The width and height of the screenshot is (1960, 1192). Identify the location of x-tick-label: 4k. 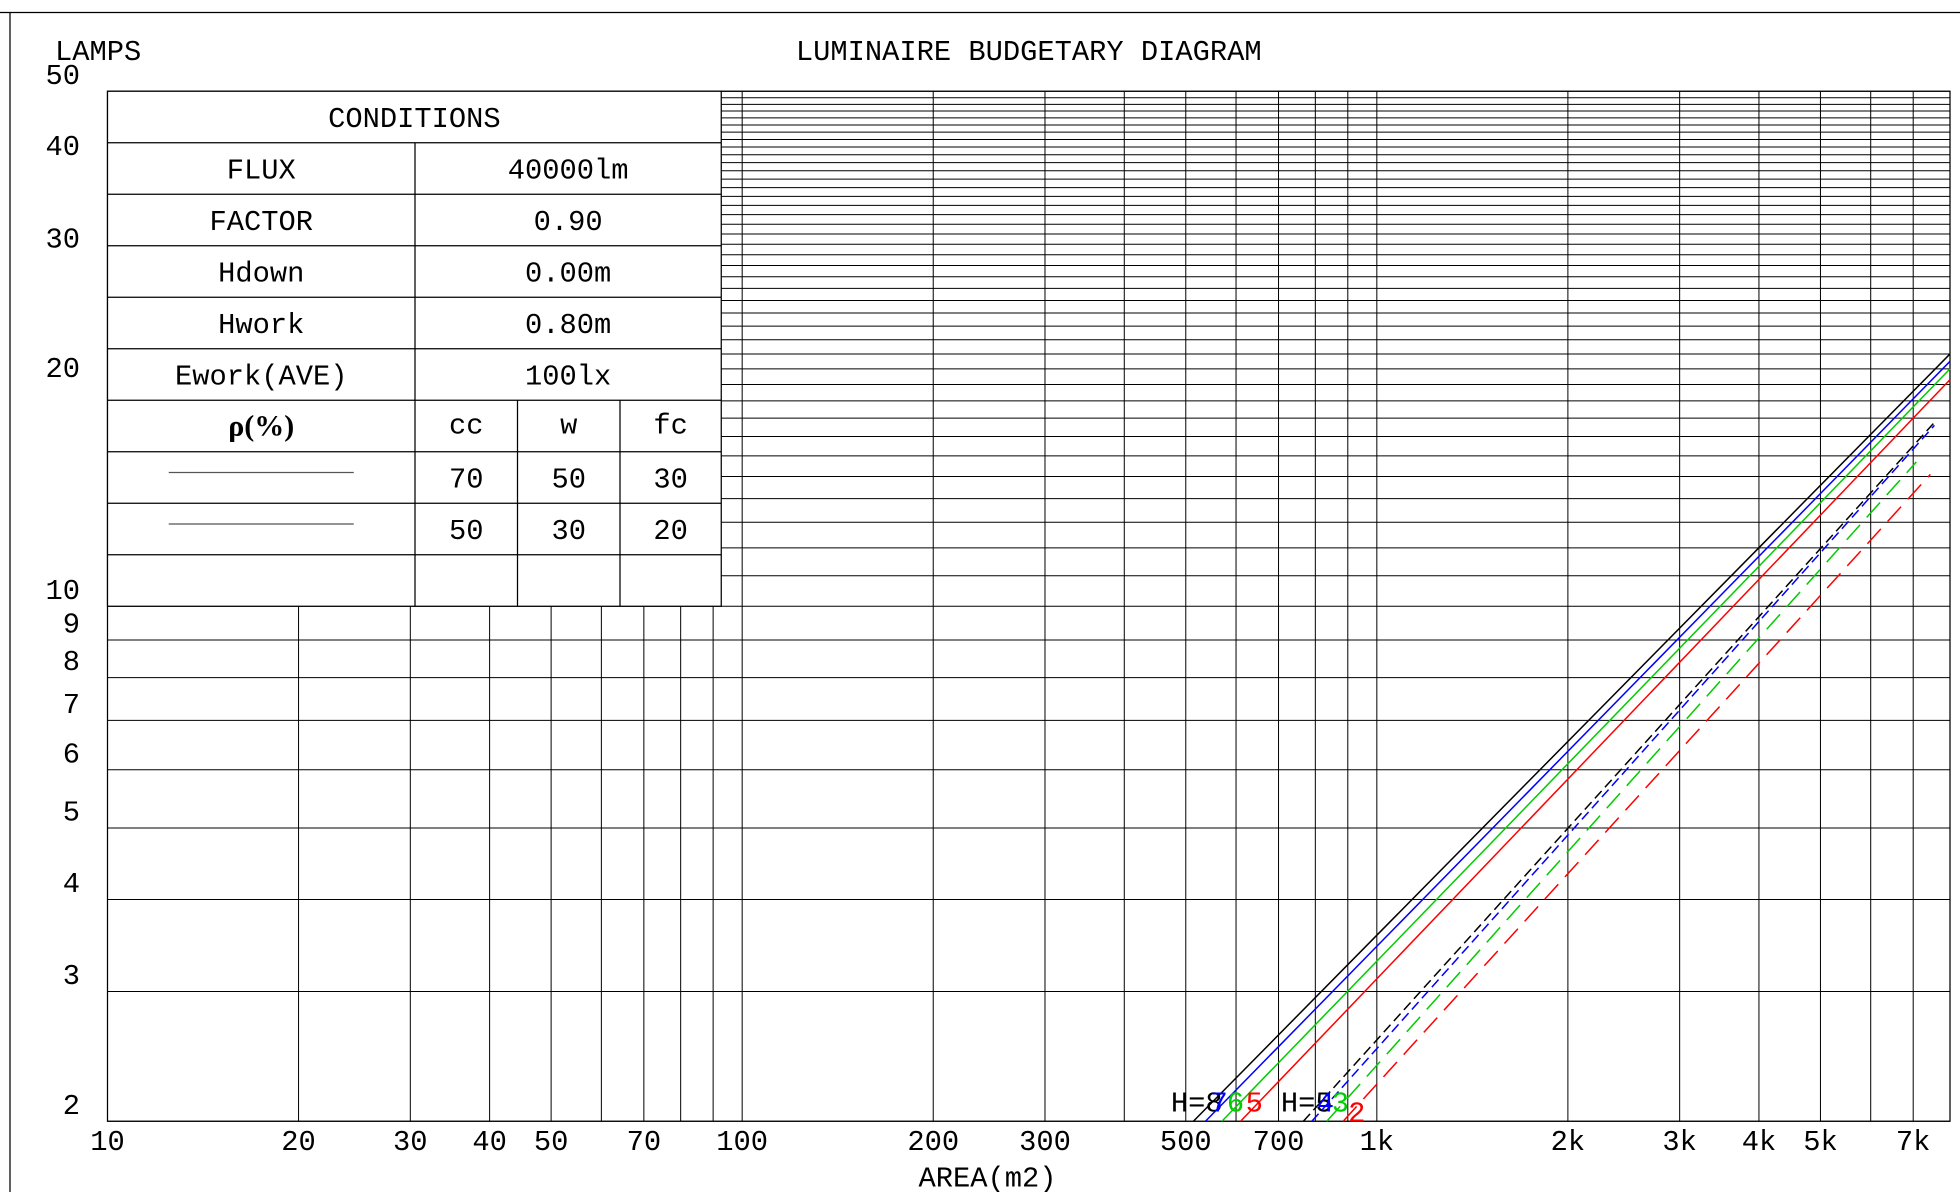
(1759, 1142).